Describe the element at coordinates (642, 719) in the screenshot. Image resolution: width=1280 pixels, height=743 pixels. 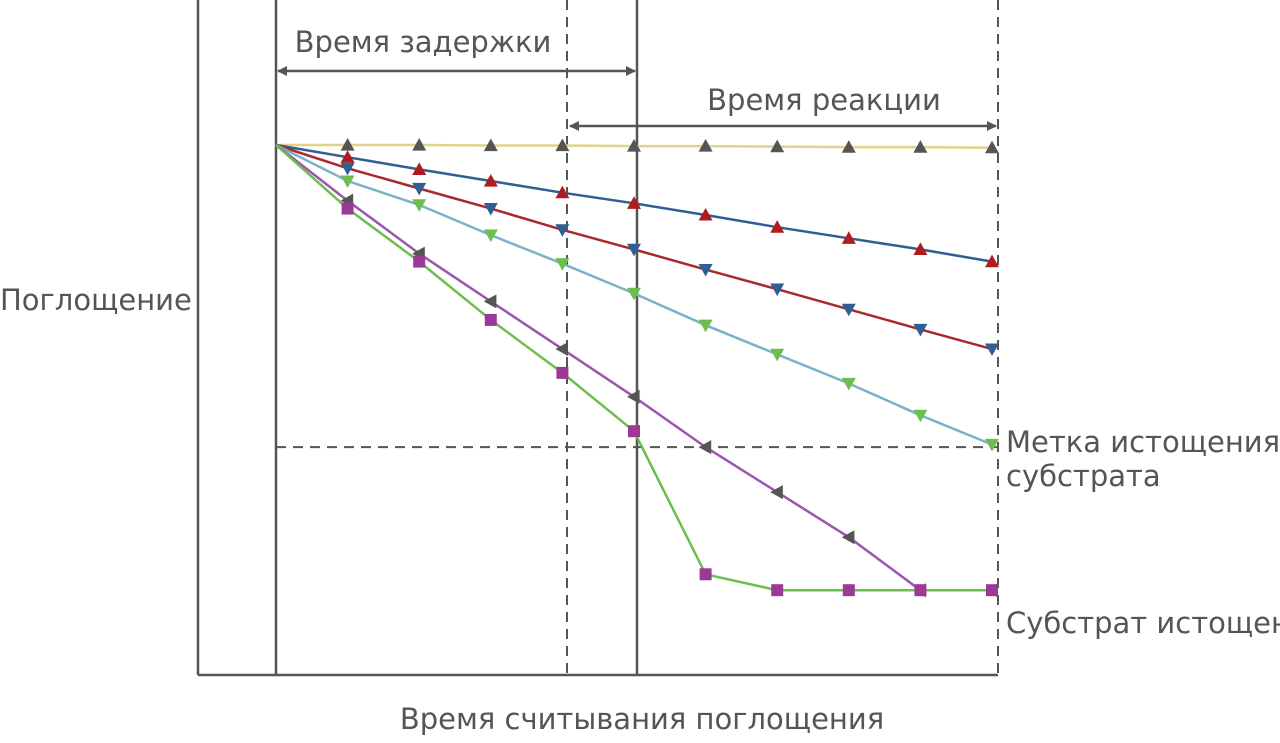
I see `x-axis-label: Время считывания поглощения` at that location.